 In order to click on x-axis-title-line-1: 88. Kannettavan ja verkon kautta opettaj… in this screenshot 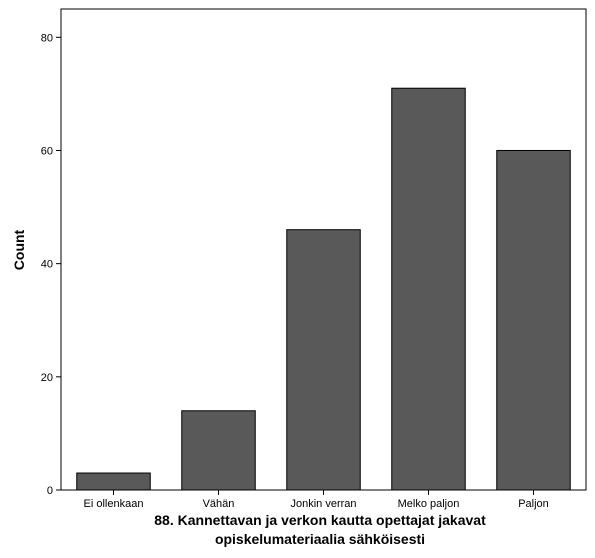, I will do `click(320, 520)`.